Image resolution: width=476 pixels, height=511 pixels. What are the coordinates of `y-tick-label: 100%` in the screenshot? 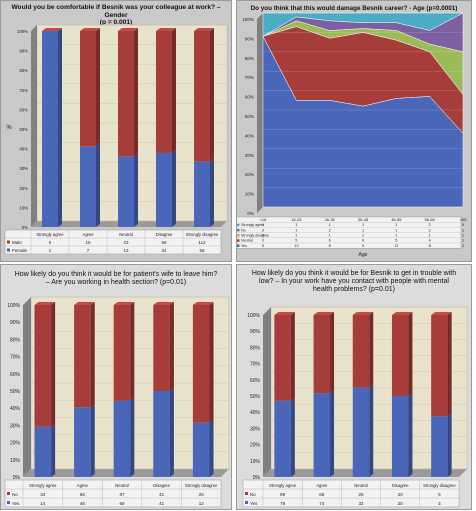 It's located at (253, 316).